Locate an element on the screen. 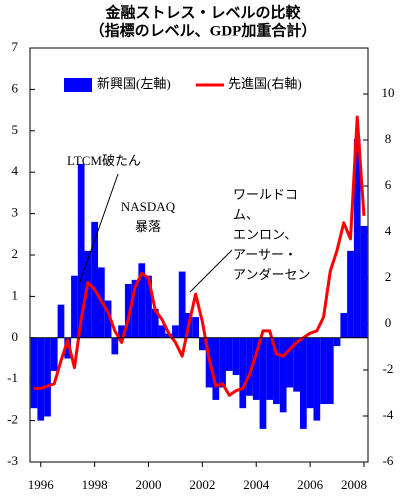 The image size is (406, 500). y-tick-label: 5 is located at coordinates (15, 129).